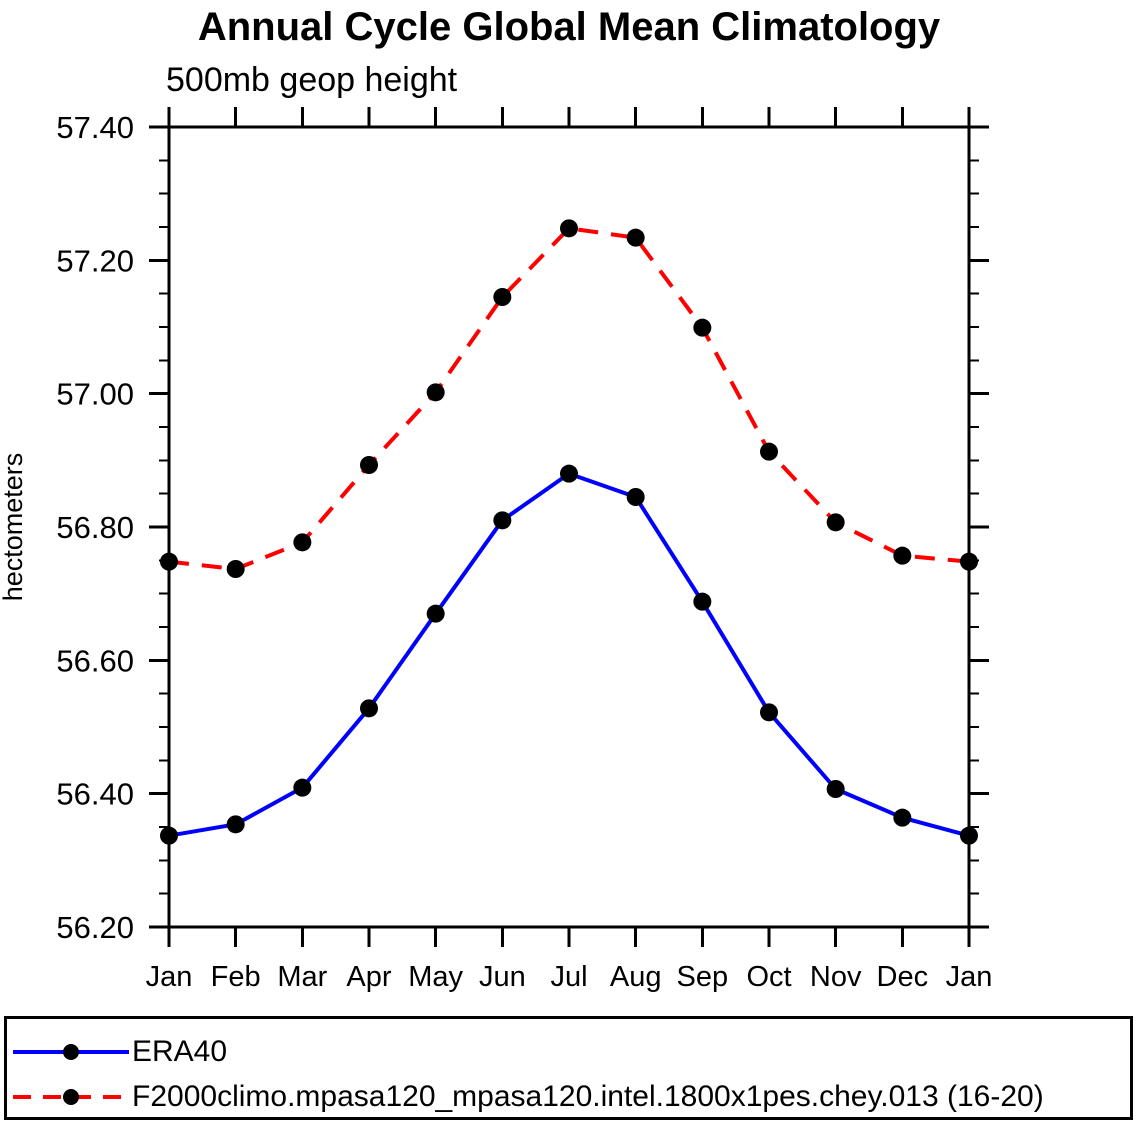 Image resolution: width=1138 pixels, height=1132 pixels. What do you see at coordinates (180, 1051) in the screenshot?
I see `legend-label-era40: ERA40` at bounding box center [180, 1051].